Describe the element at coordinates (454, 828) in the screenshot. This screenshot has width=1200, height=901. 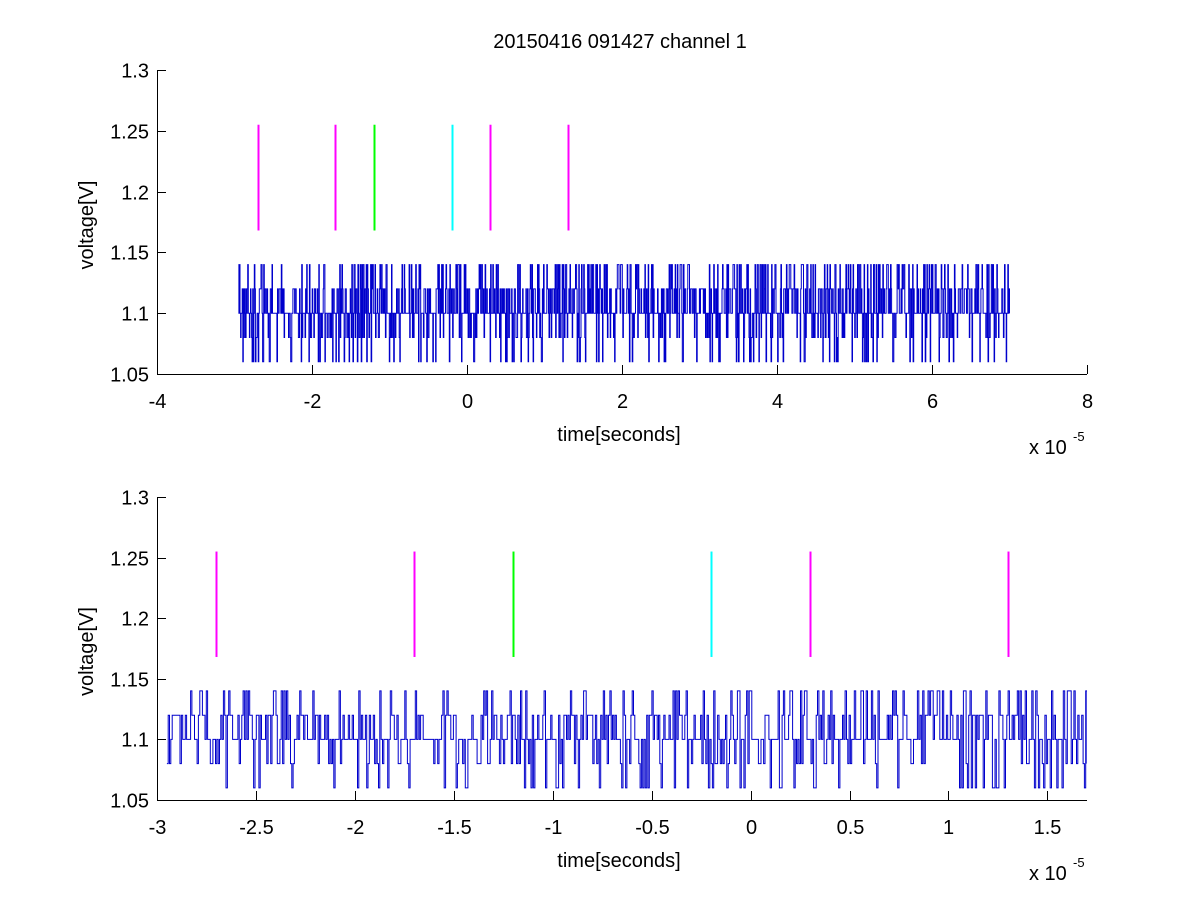
I see `x-tick-label: -1.5` at that location.